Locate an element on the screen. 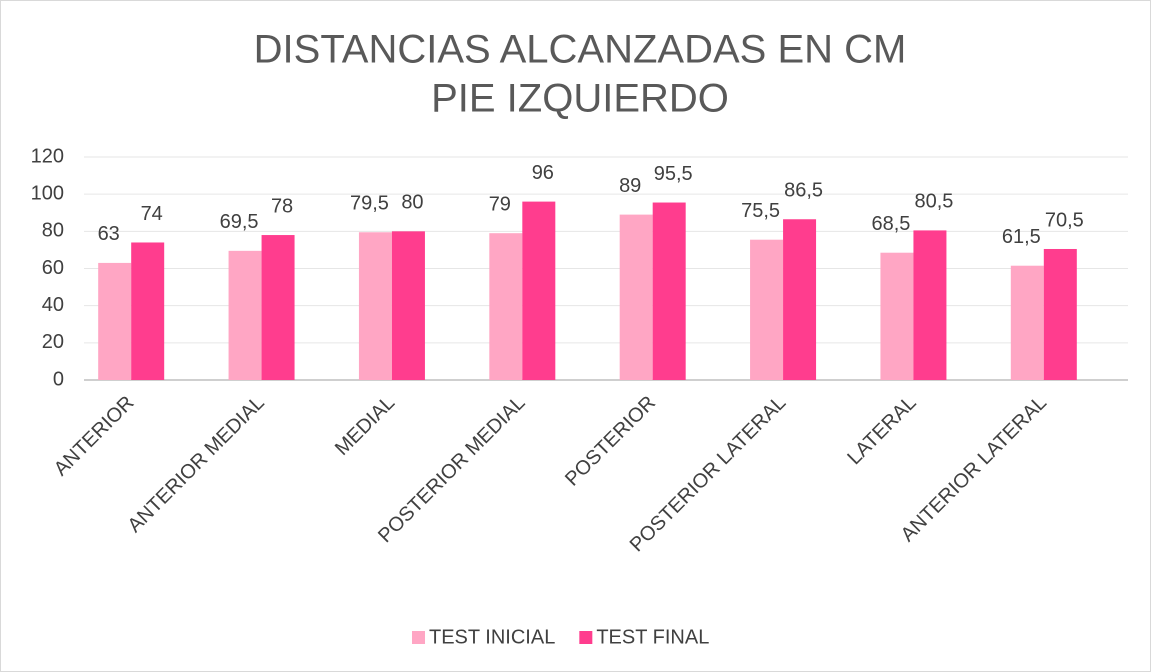 Image resolution: width=1151 pixels, height=672 pixels. chart-title: DISTANCIAS ALCANZADAS EN CM is located at coordinates (580, 50).